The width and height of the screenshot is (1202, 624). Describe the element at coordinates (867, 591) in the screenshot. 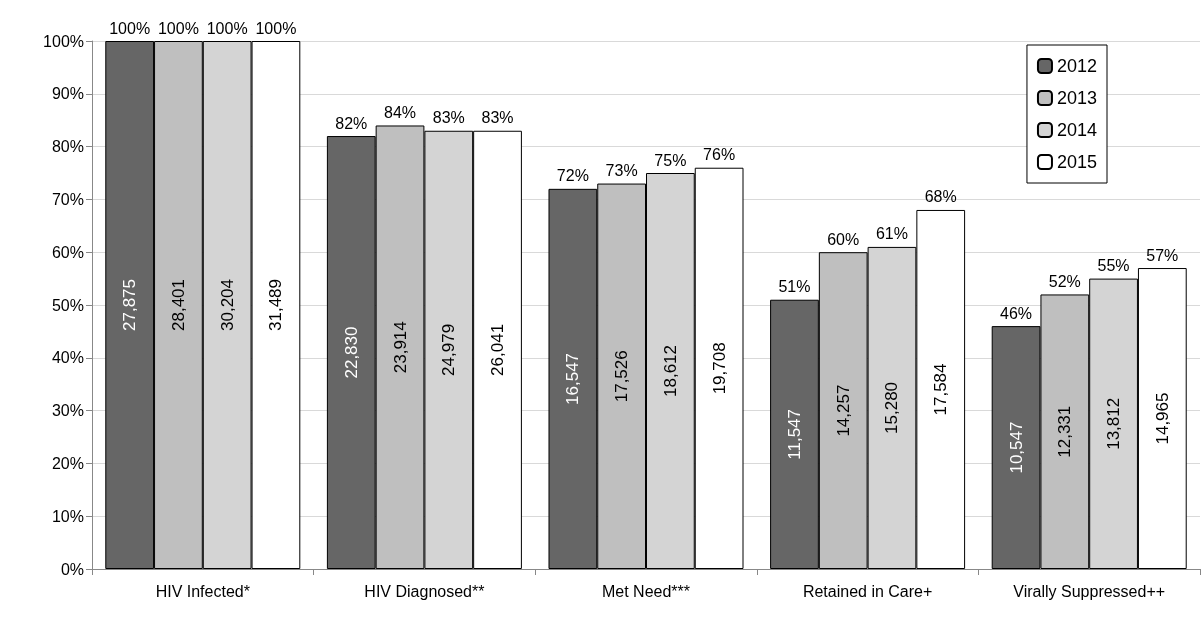

I see `x-tick-label: Retained in Care+` at that location.